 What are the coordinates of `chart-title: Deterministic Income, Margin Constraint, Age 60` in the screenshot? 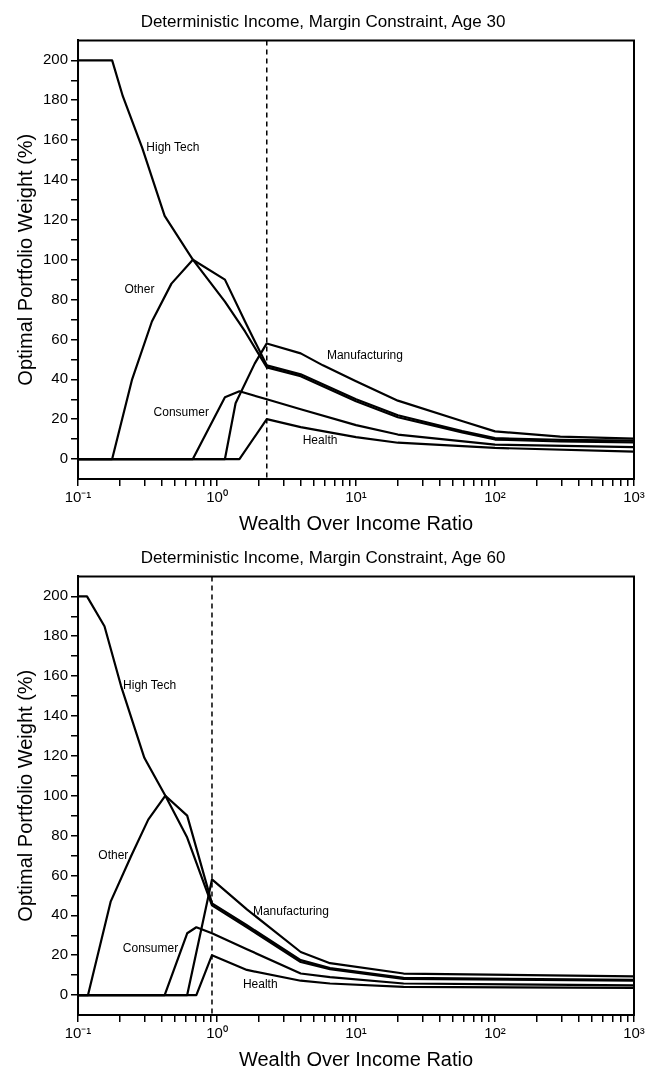 It's located at (323, 557).